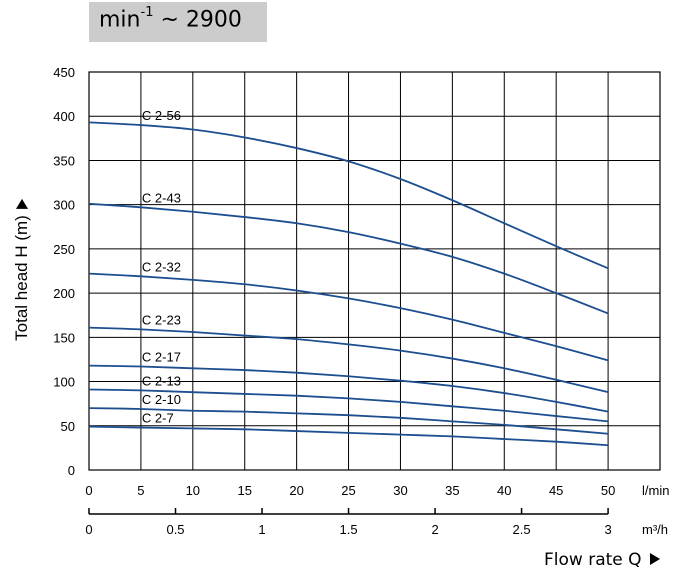 The height and width of the screenshot is (580, 677). Describe the element at coordinates (64, 205) in the screenshot. I see `y-tick-label: 300` at that location.